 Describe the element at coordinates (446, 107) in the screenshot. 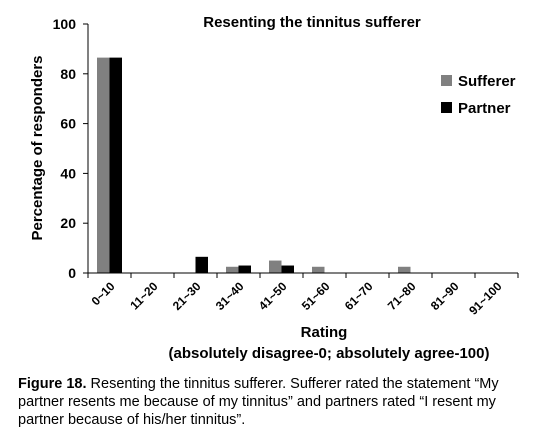

I see `legend-swatch-partner` at that location.